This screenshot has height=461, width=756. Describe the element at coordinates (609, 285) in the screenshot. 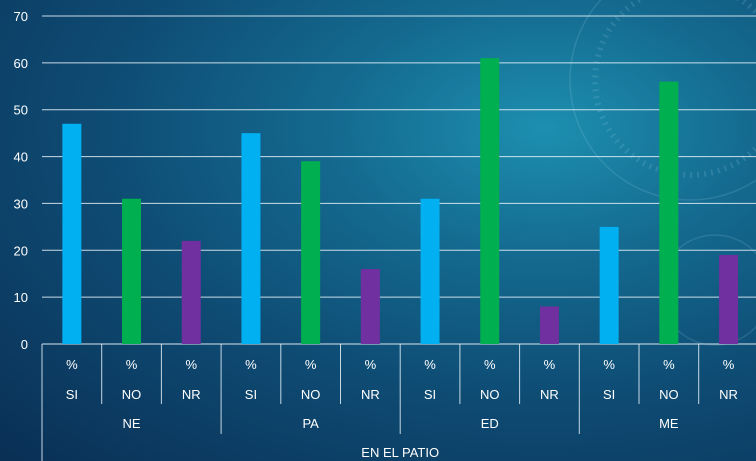

I see `bar-me-si` at that location.